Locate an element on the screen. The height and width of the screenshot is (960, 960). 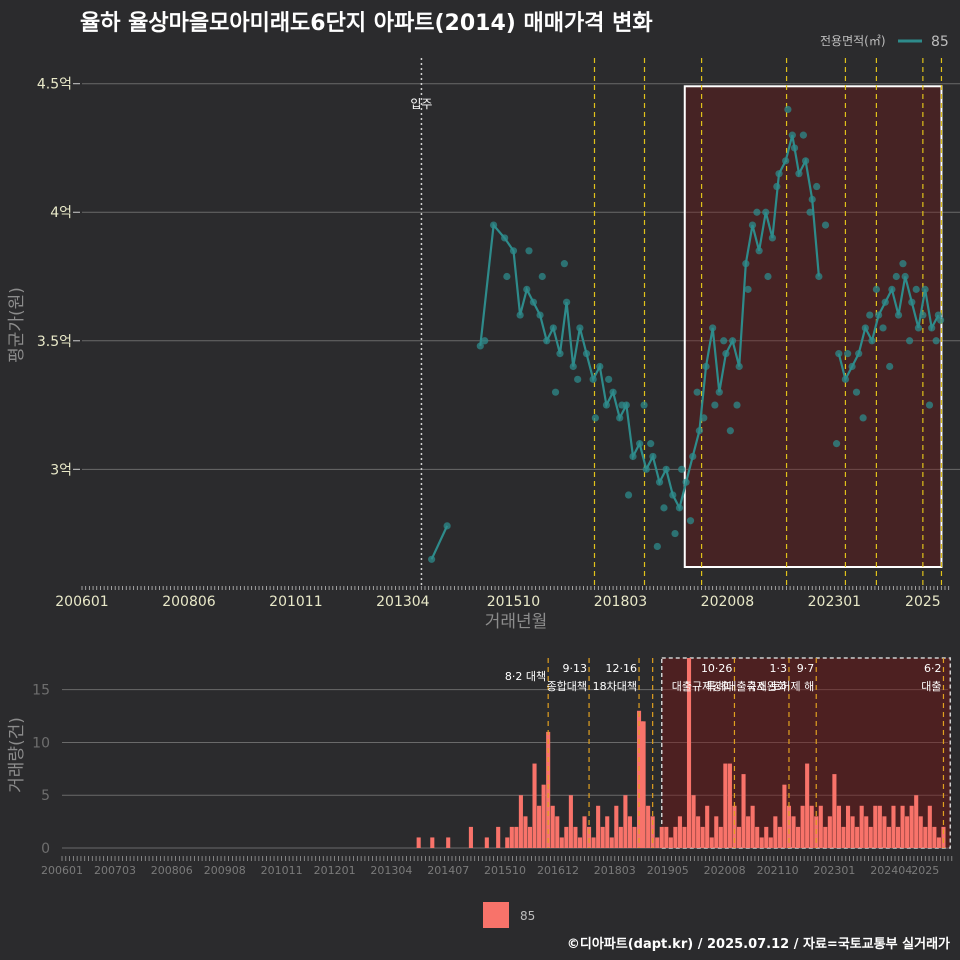
top-y-tick-3: 4.5억 is located at coordinates (54, 85).